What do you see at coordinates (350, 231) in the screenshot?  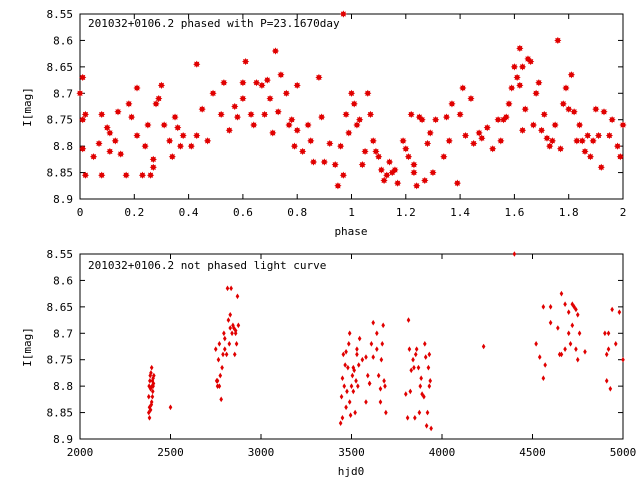 I see `phased-x-axis-label: phase` at bounding box center [350, 231].